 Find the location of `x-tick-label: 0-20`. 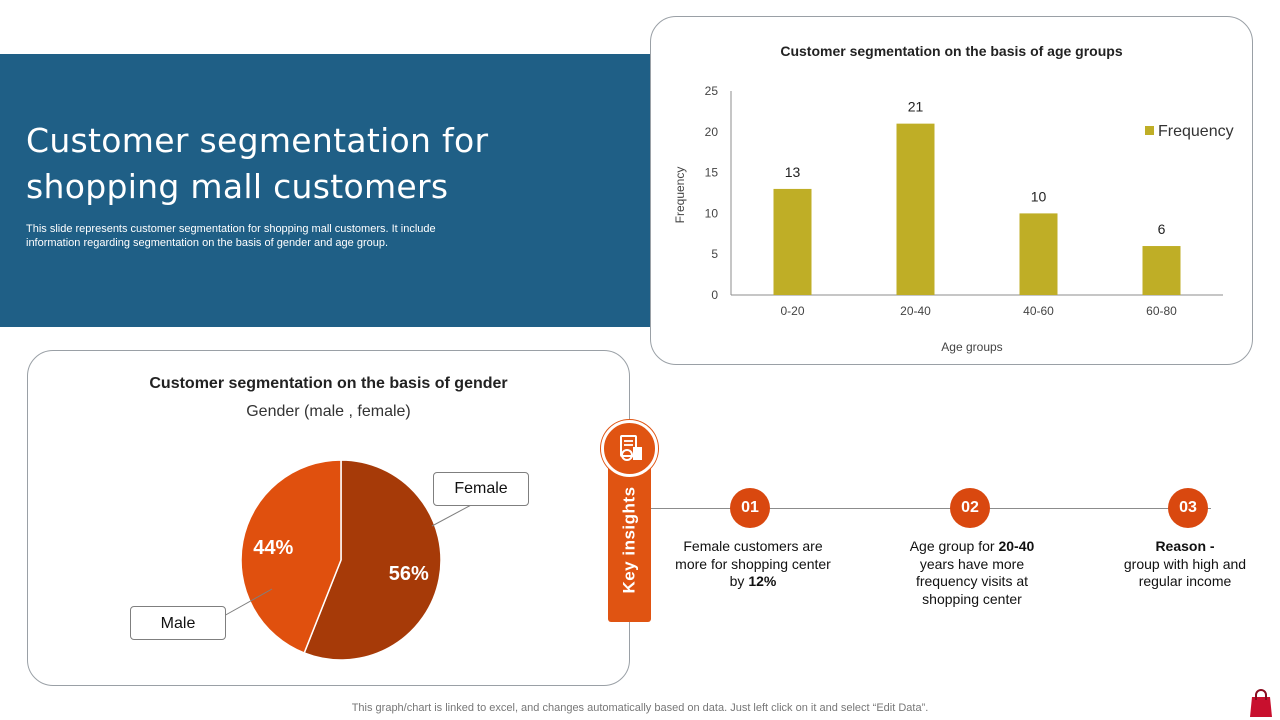

x-tick-label: 0-20 is located at coordinates (792, 311).